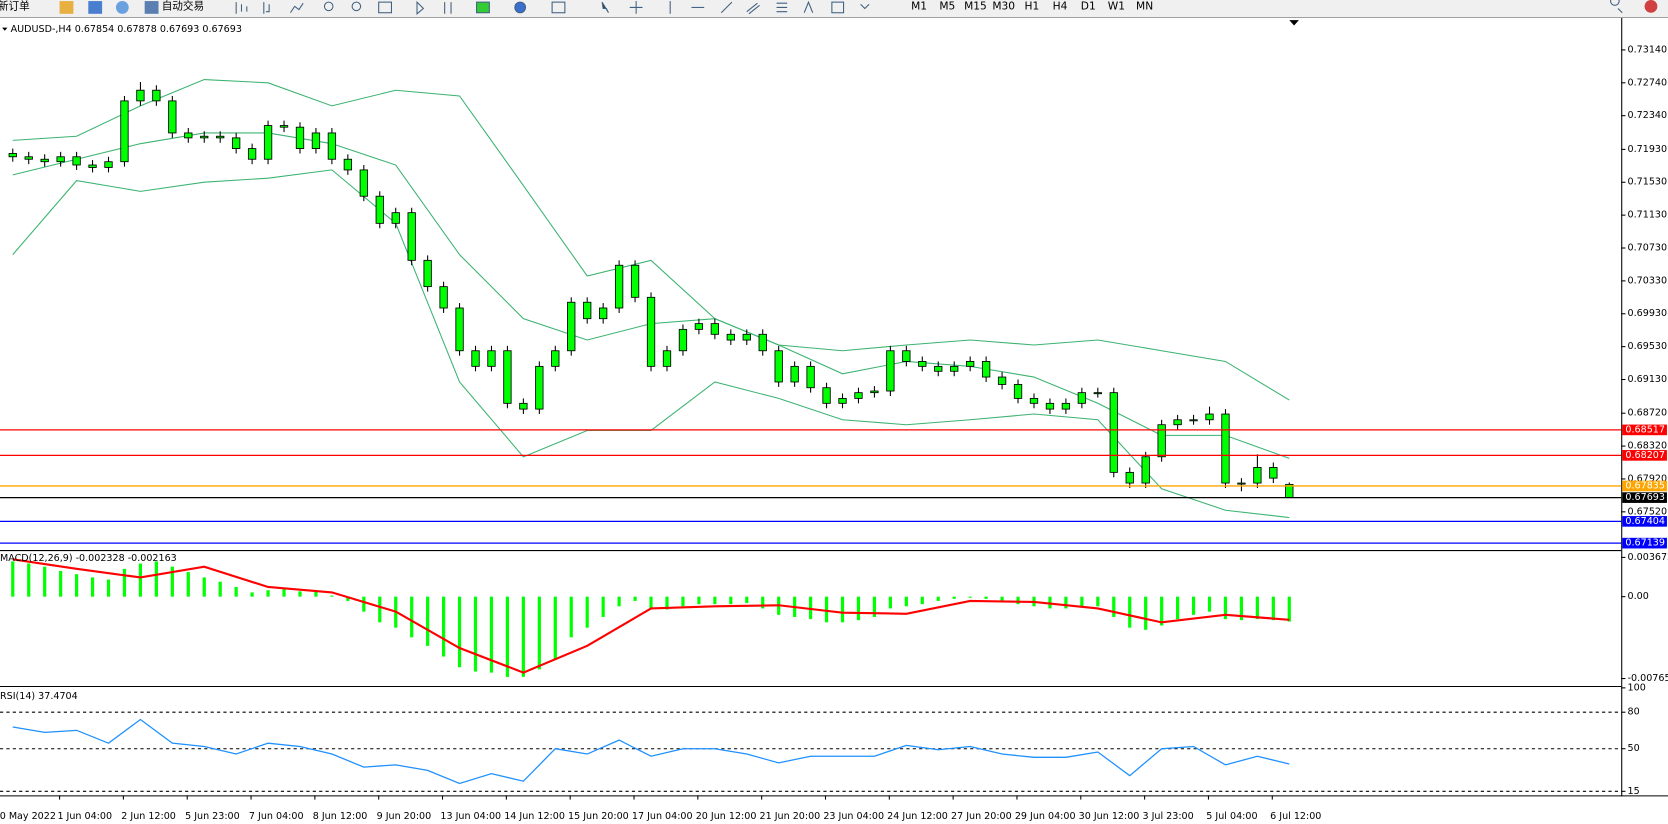 This screenshot has height=824, width=1668. Describe the element at coordinates (385, 7) in the screenshot. I see `tile-icon` at that location.